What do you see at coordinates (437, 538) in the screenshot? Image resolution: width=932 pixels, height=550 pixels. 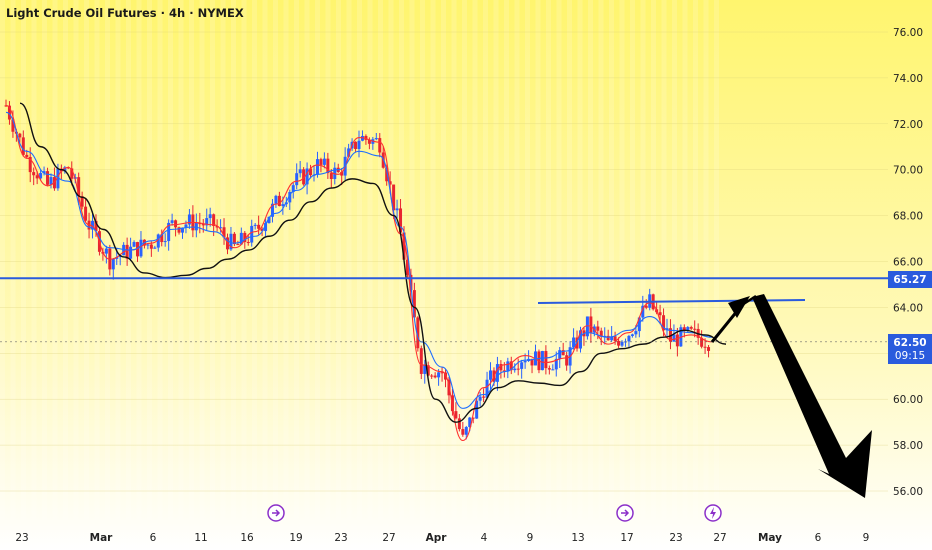 I see `x-tick-label: Apr` at bounding box center [437, 538].